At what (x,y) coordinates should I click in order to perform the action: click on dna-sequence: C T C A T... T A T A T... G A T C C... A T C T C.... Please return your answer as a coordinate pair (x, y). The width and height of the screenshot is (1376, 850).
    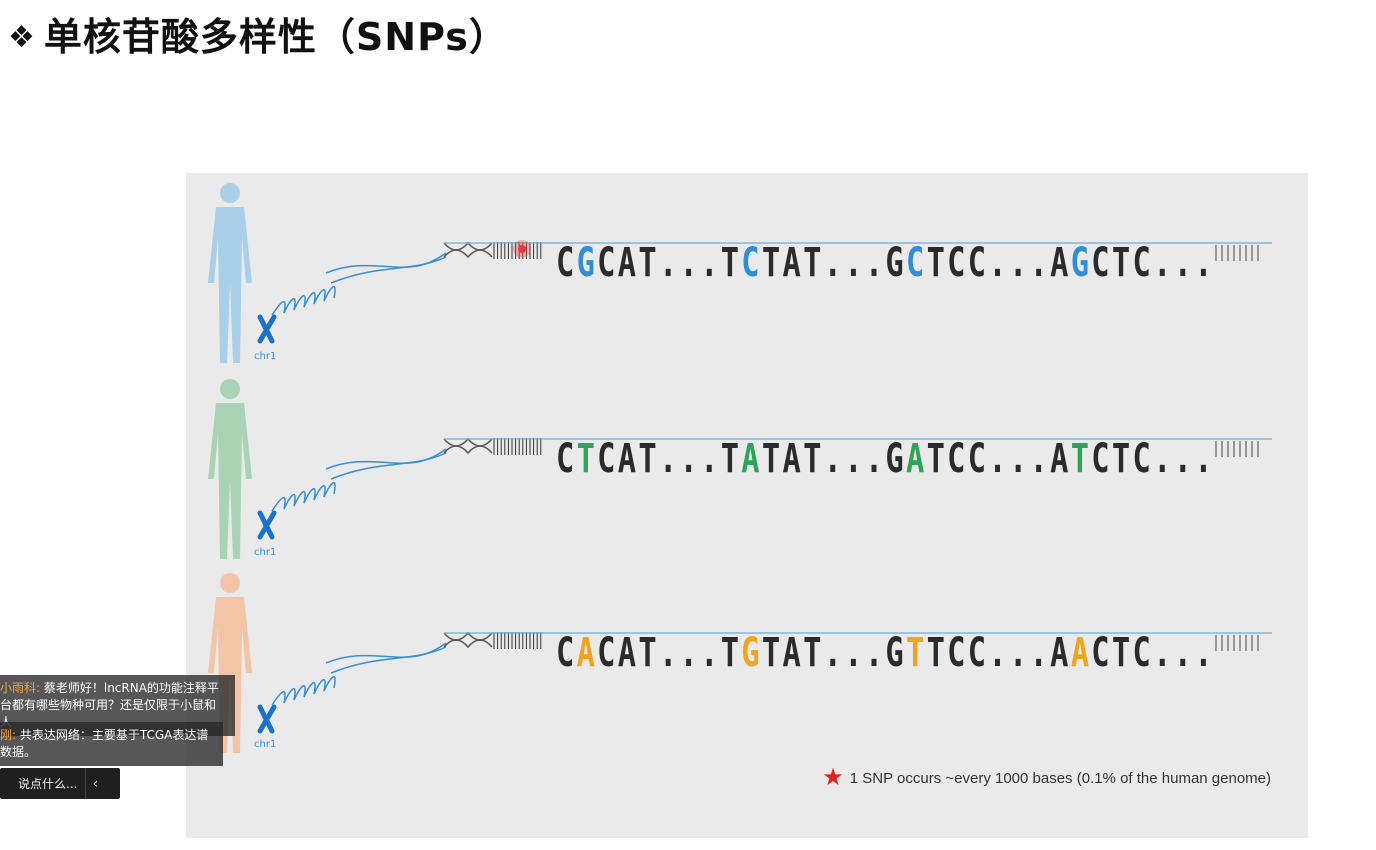
    Looking at the image, I should click on (885, 459).